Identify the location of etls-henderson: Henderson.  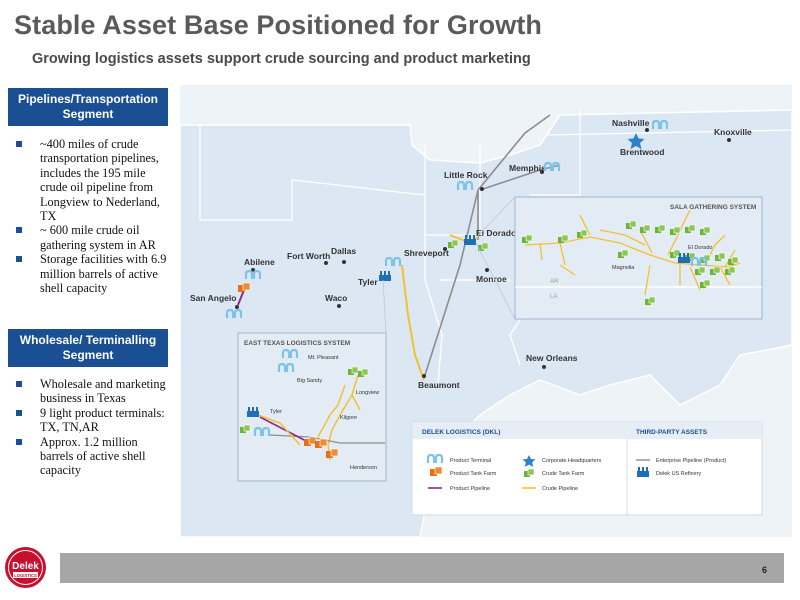
(363, 468).